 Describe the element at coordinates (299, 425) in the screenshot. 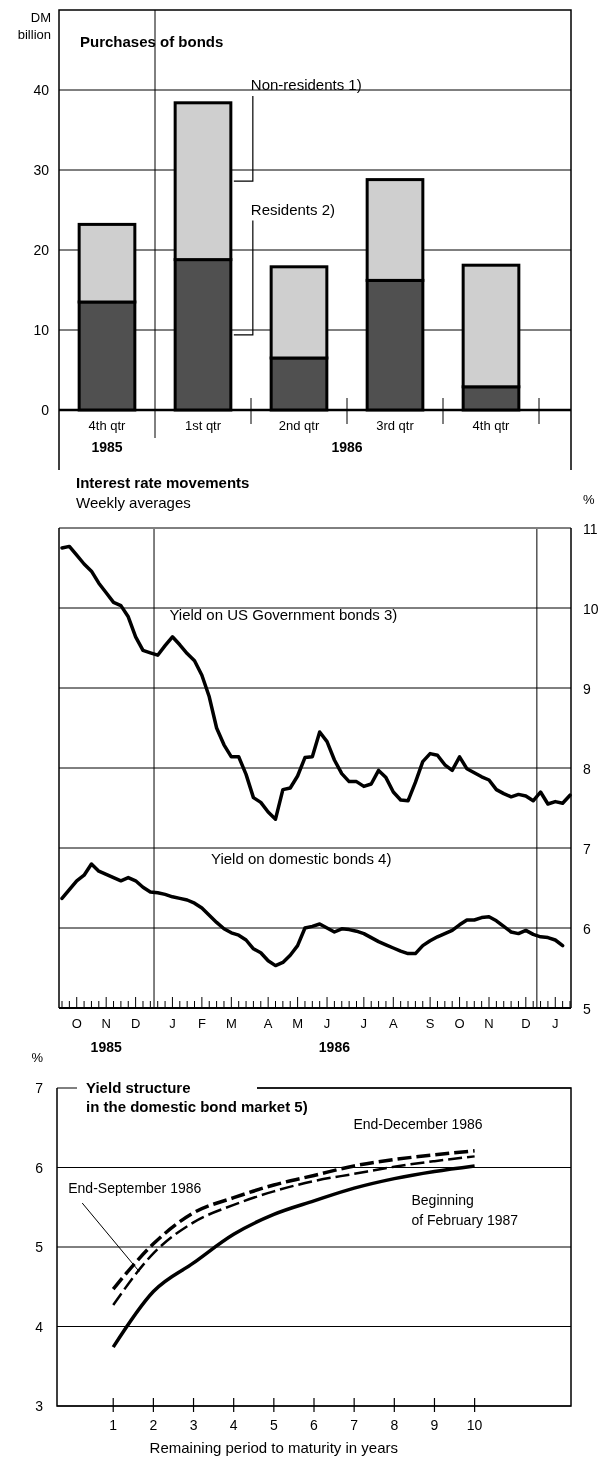

I see `x-tick-label: 2nd qtr` at that location.